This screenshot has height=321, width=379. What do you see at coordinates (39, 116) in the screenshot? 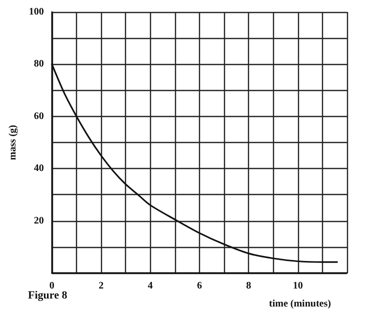
I see `y-tick-label: 60` at bounding box center [39, 116].